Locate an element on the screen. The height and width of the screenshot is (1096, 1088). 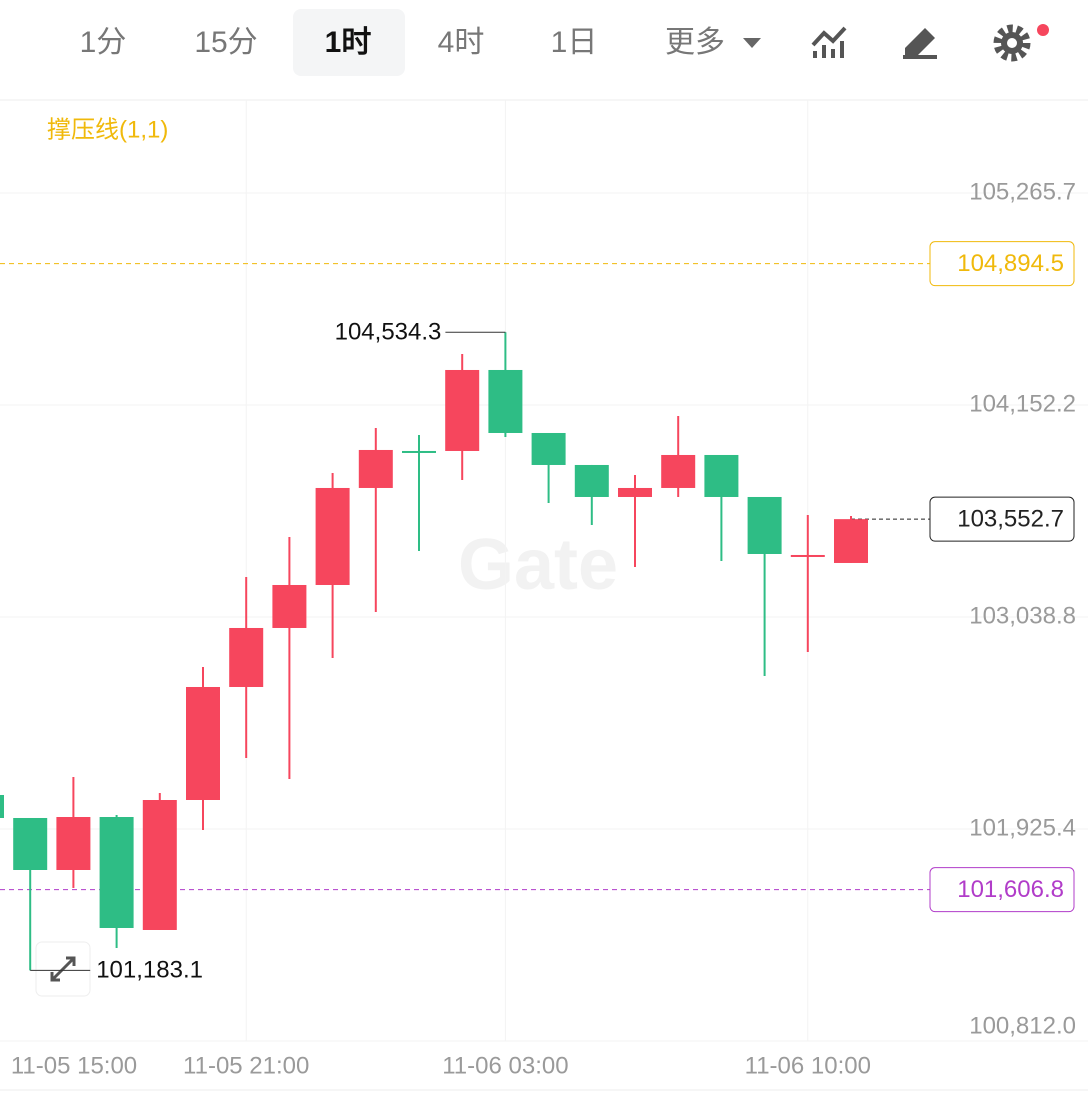
timeframe-tab: 1时 is located at coordinates (348, 42).